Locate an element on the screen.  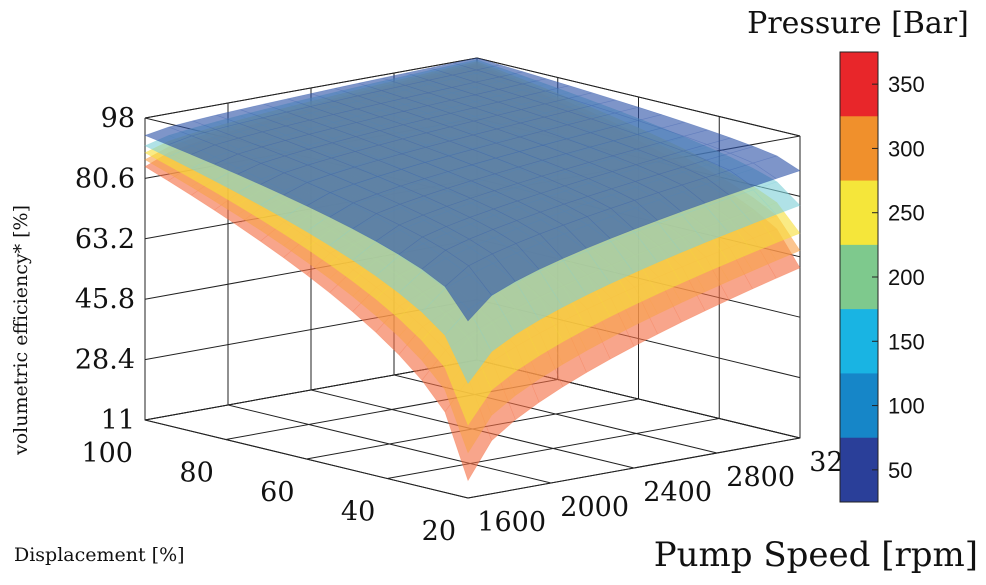
x-tick-label: 2000 is located at coordinates (594, 507).